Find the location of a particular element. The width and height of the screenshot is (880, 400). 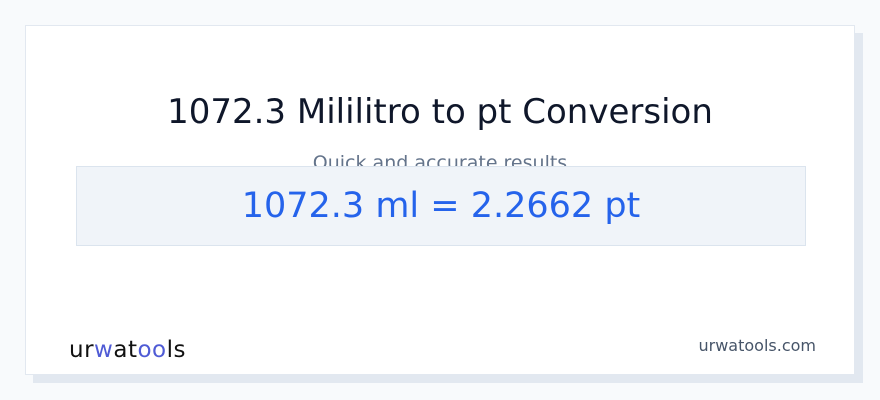

urwatools-logo: urwatools is located at coordinates (127, 350).